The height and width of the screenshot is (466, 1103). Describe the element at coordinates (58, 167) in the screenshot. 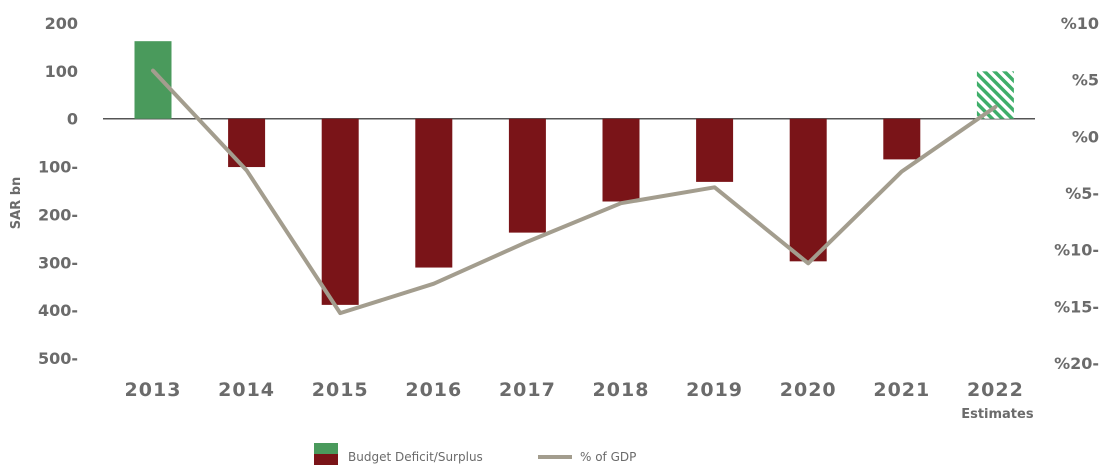

I see `left-tick-label: 100-` at that location.